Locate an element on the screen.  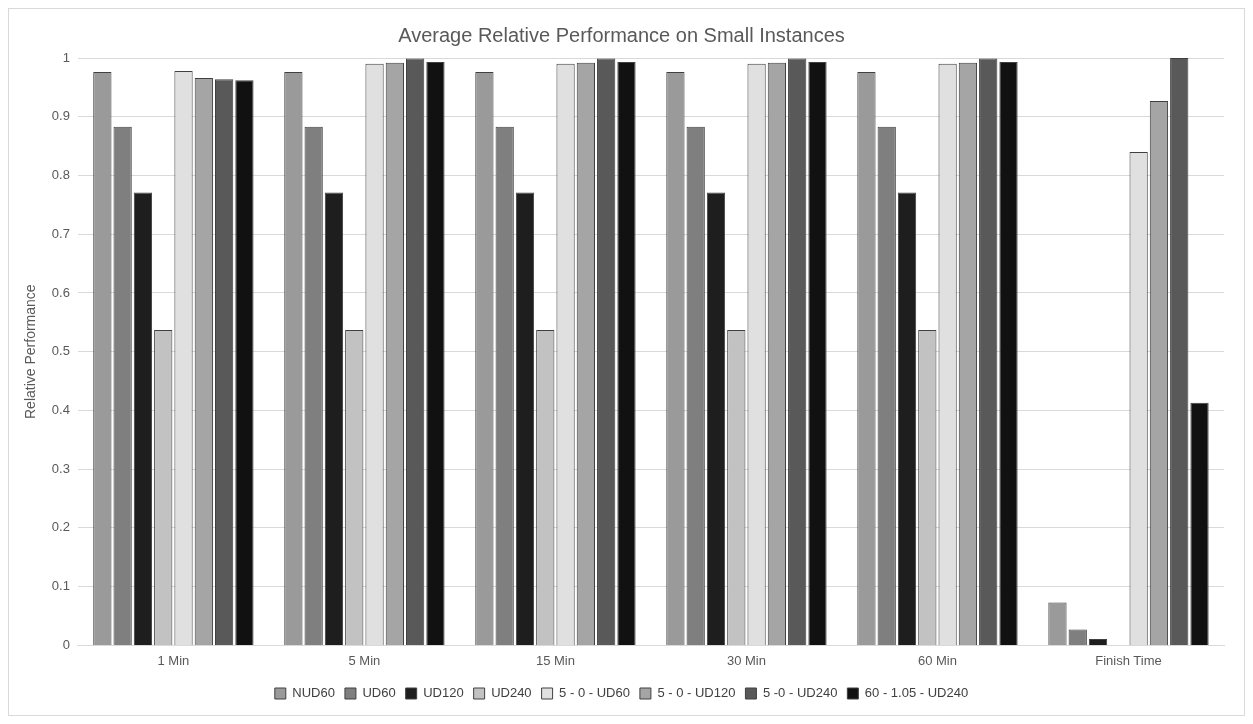
x-tick-label: 5 Min is located at coordinates (364, 660).